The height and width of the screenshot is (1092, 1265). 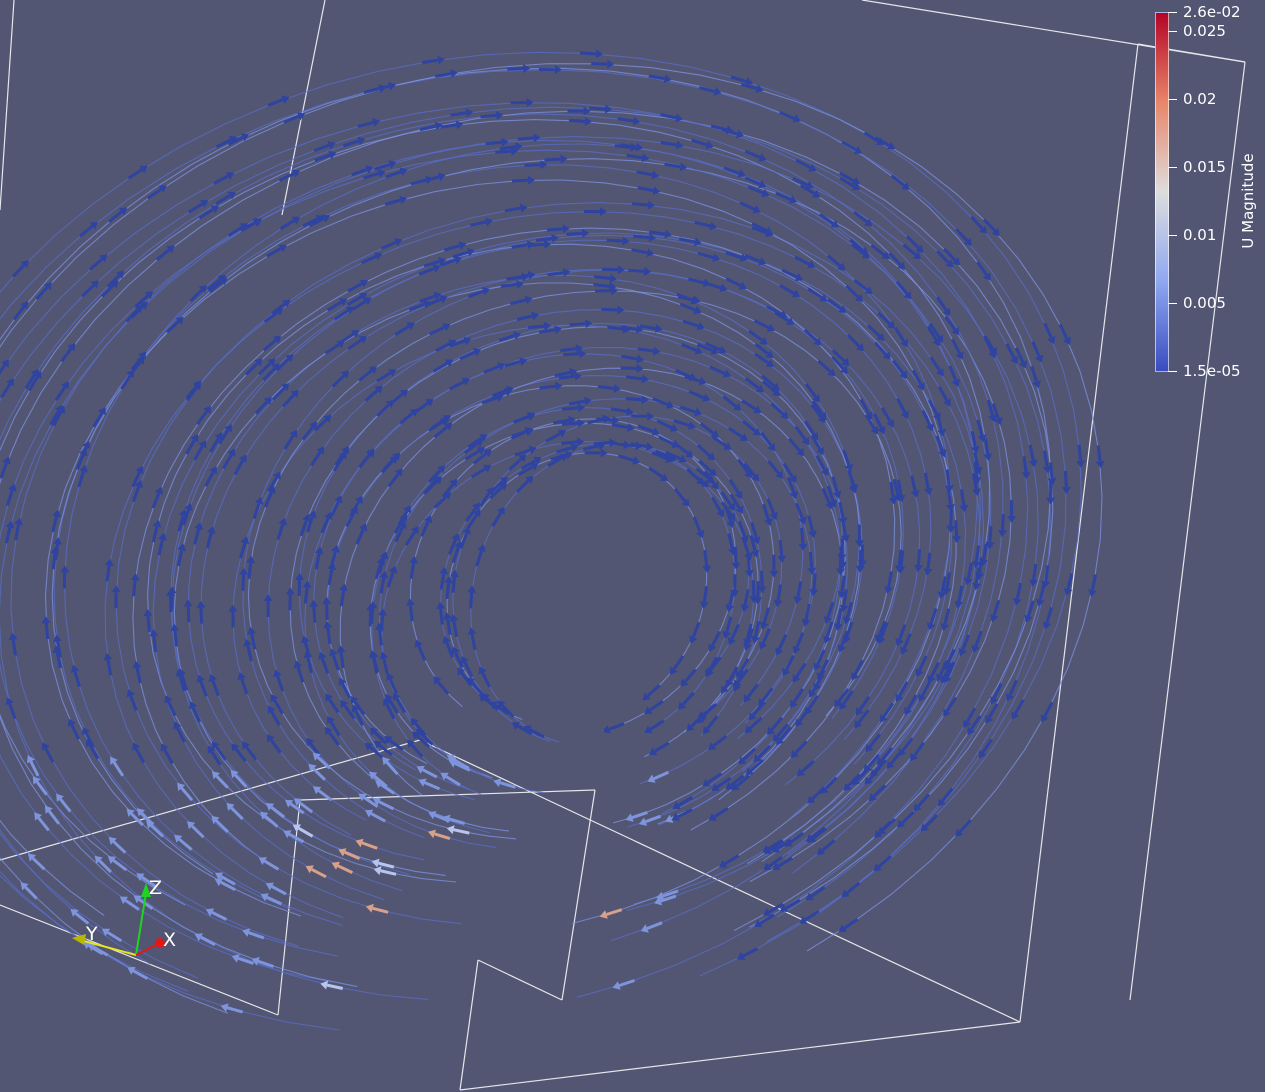 I want to click on y-axis-arrowhead, so click(x=79, y=939).